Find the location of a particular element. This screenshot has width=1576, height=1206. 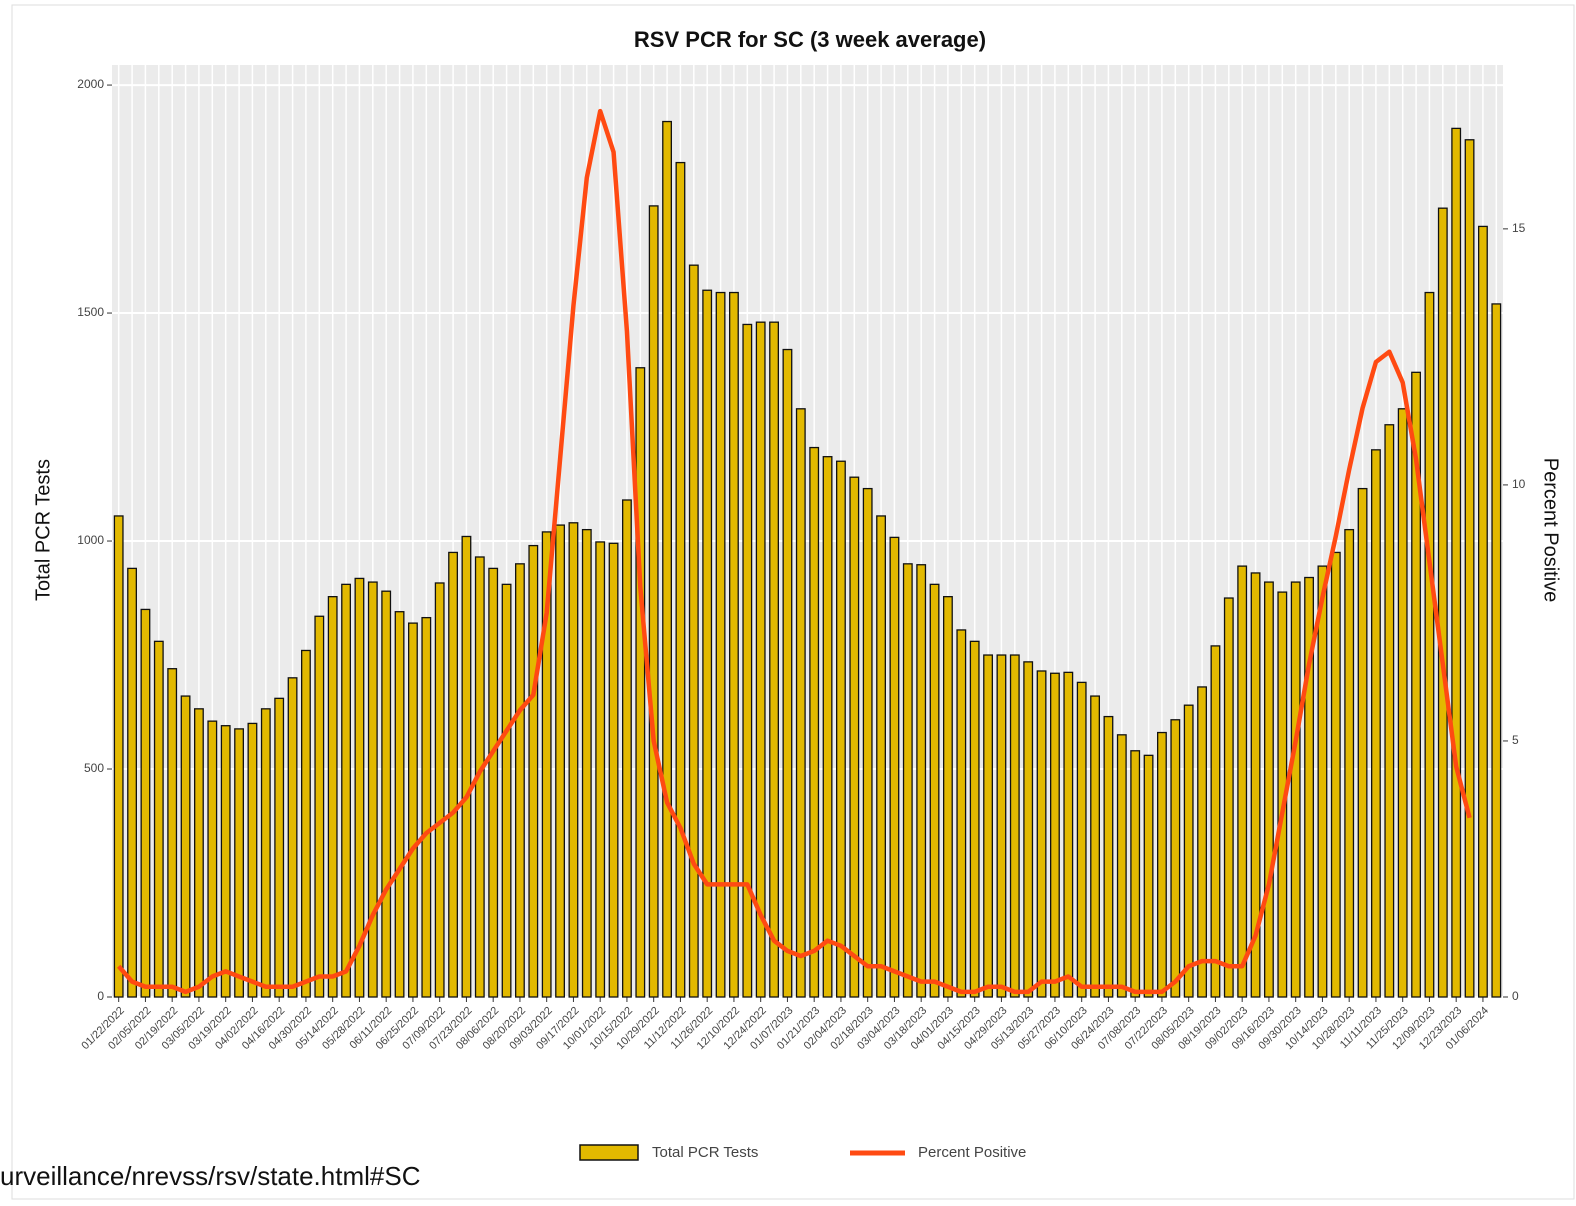

legend-label: Percent Positive is located at coordinates (972, 1152).